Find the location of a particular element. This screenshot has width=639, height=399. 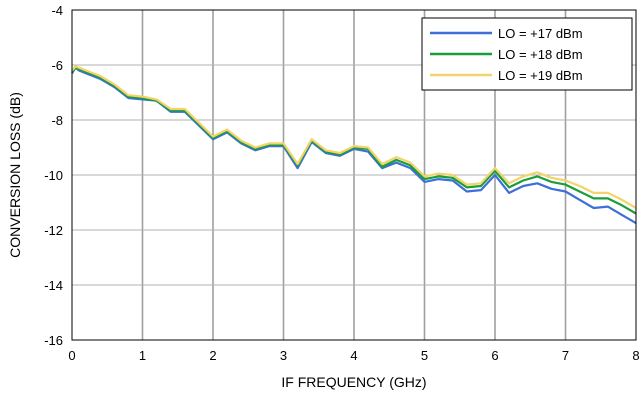

legend-label: LO = +17 dBm is located at coordinates (540, 33).